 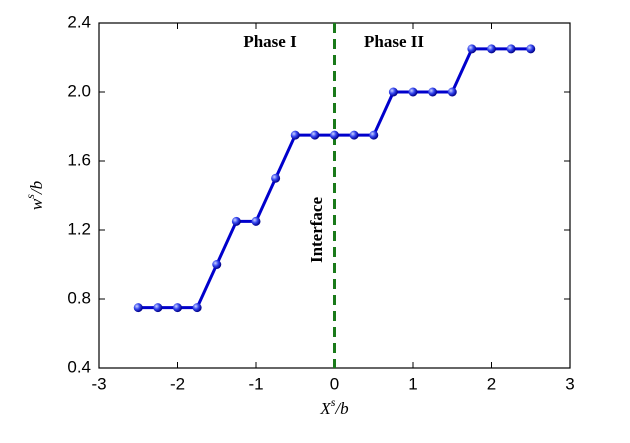 What do you see at coordinates (36, 204) in the screenshot?
I see `ylabel-label-base: w` at bounding box center [36, 204].